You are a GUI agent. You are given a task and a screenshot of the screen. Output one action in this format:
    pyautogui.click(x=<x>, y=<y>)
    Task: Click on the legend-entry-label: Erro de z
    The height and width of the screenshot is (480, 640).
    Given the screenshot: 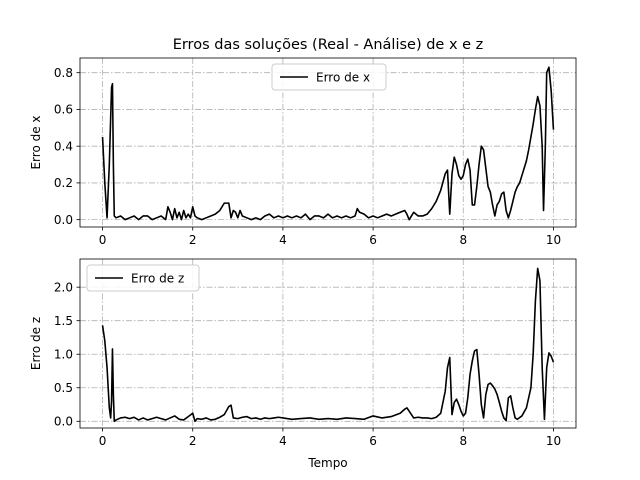 What is the action you would take?
    pyautogui.click(x=157, y=278)
    